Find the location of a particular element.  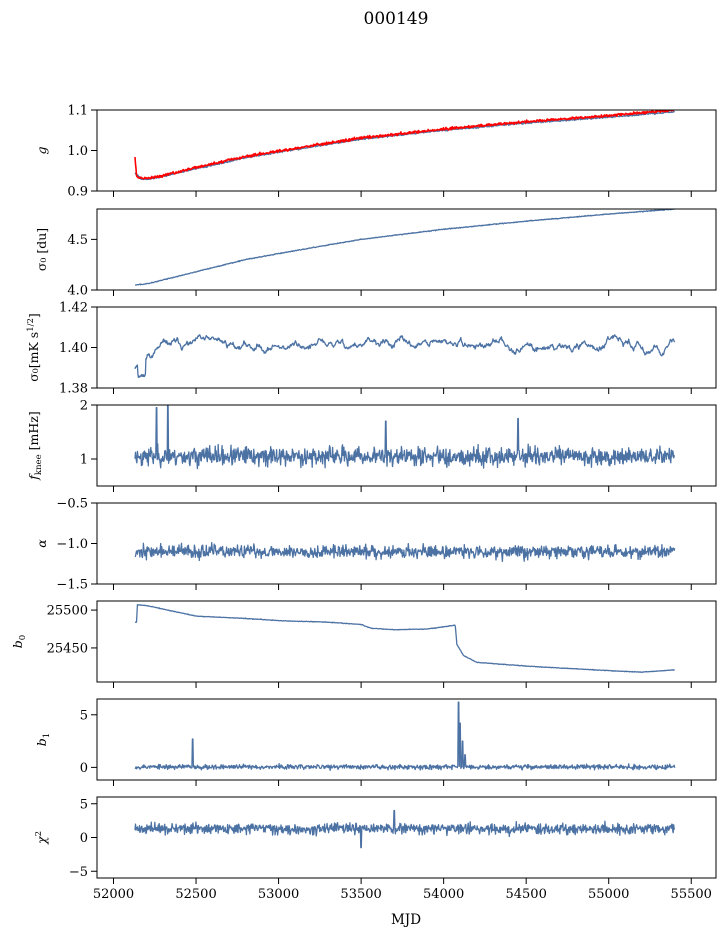

xtick-label-3: 53500 is located at coordinates (360, 894).